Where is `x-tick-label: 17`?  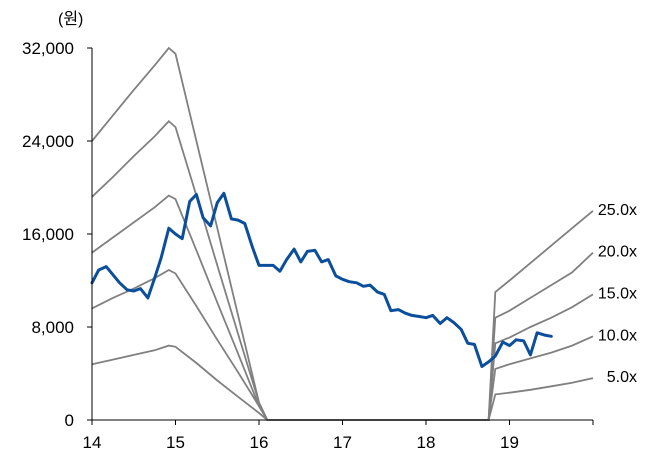
x-tick-label: 17 is located at coordinates (342, 442).